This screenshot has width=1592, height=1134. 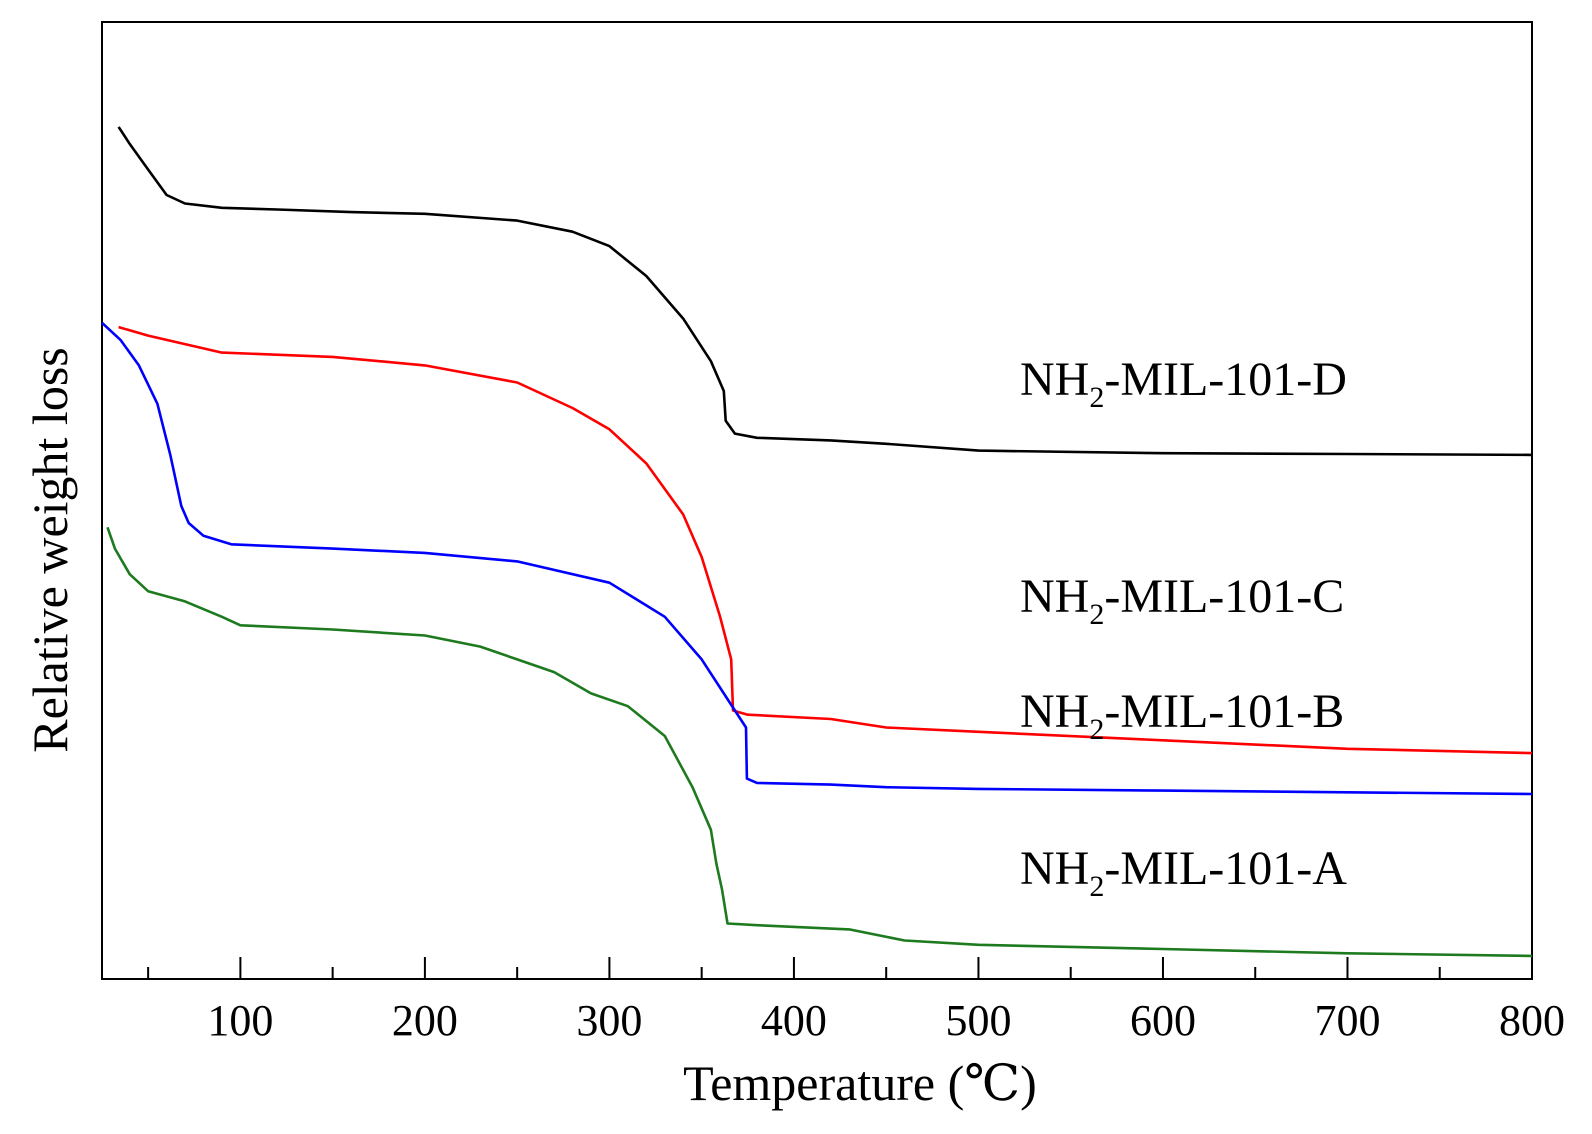 I want to click on series-label-rest: -MIL-101-D, so click(x=1225, y=379).